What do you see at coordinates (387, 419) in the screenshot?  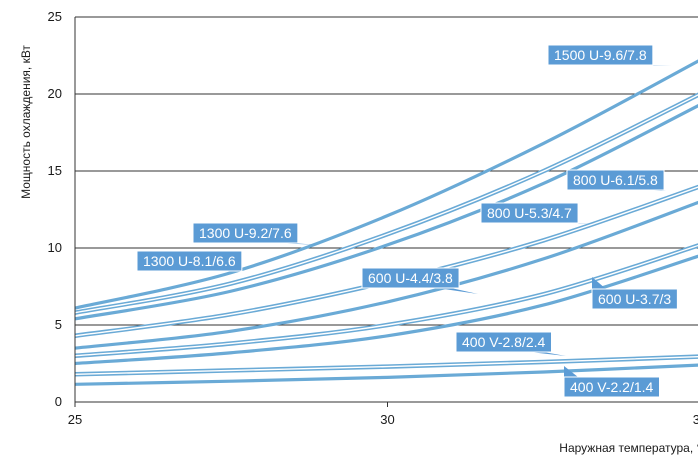 I see `x-tick-label: 30` at bounding box center [387, 419].